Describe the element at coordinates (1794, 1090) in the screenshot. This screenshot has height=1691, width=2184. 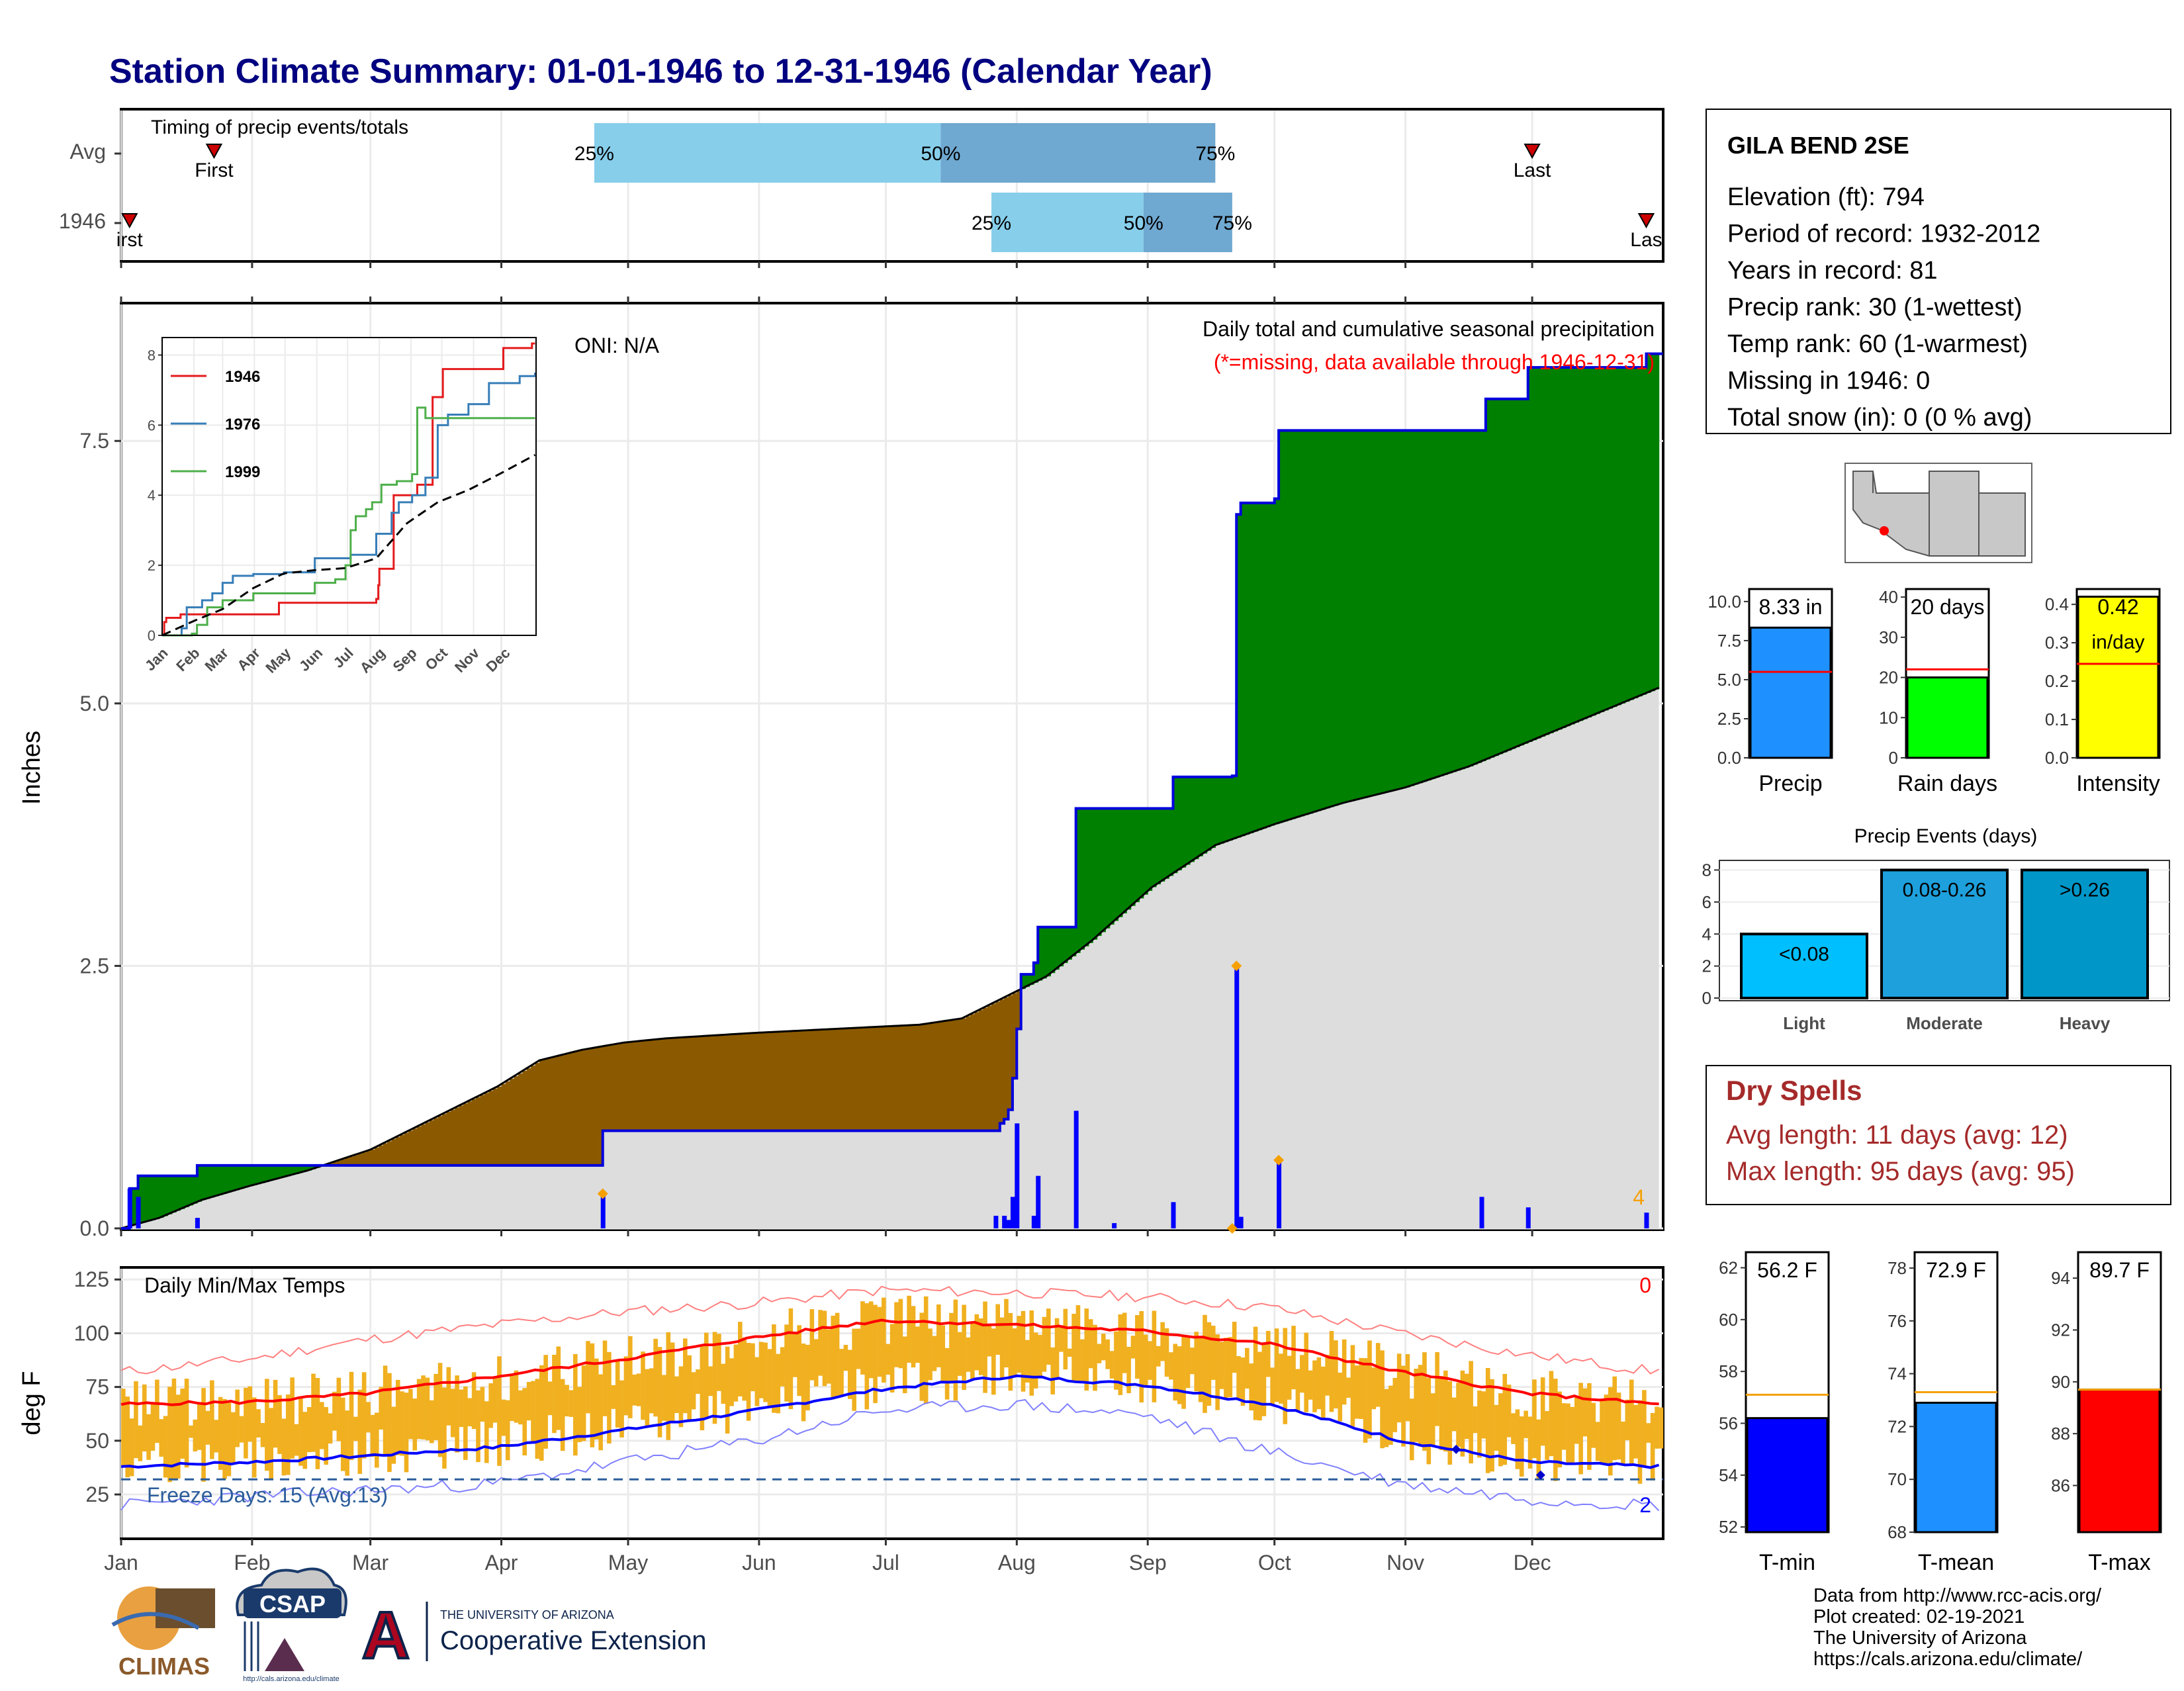
I see `dry-spells-title: Dry Spells` at that location.